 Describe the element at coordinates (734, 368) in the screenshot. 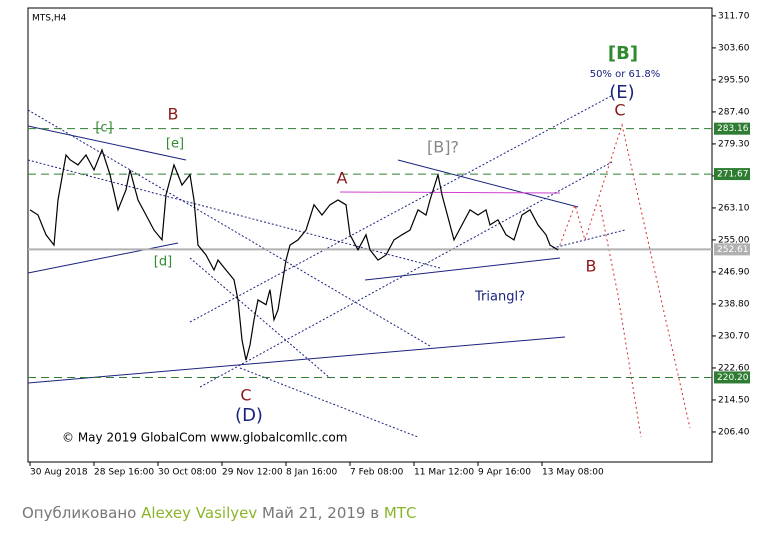

I see `y-tick-label: 222.60` at that location.